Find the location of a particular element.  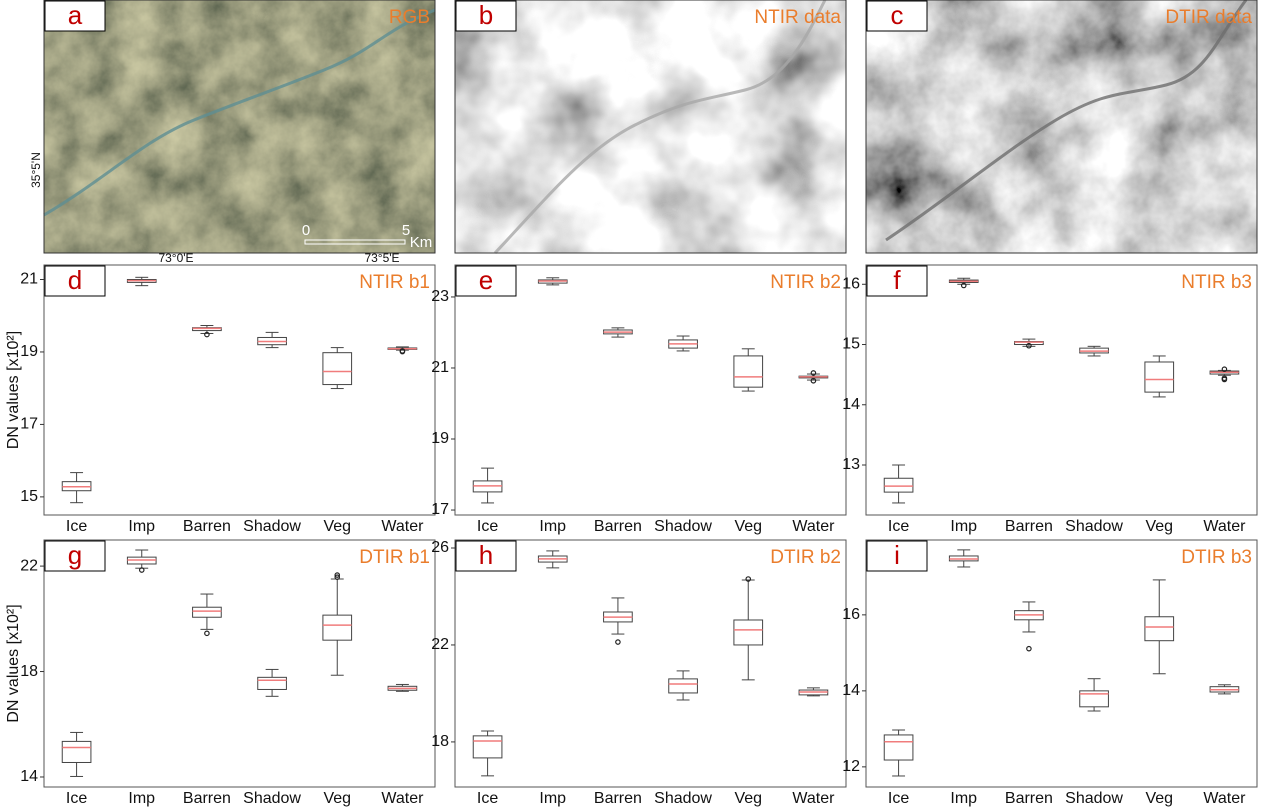

panel-title: DTIR b2 is located at coordinates (805, 557).